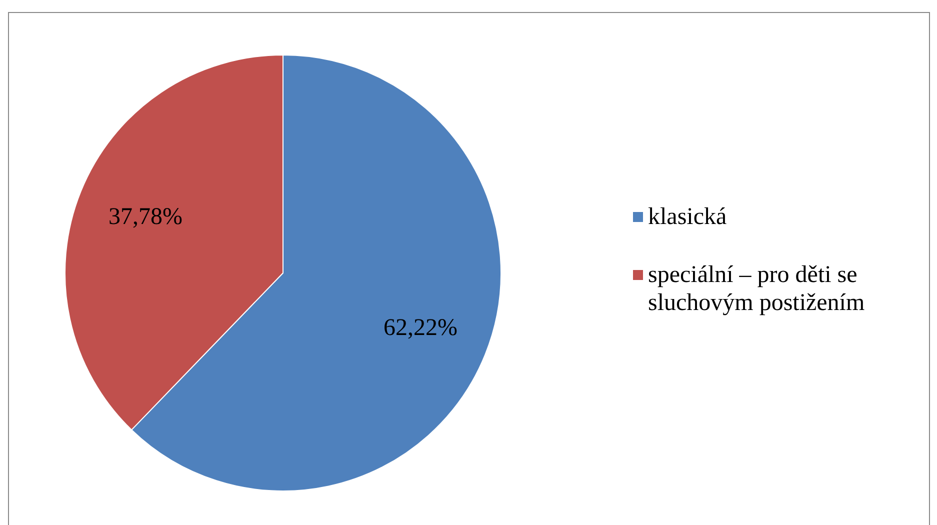 This screenshot has height=525, width=937. I want to click on data-label: 62,22%, so click(420, 327).